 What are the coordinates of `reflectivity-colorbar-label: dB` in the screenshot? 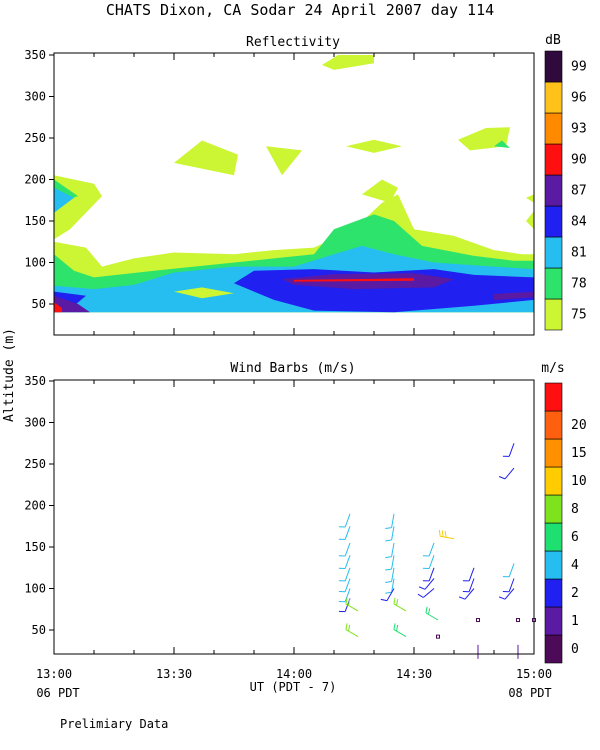 It's located at (553, 40).